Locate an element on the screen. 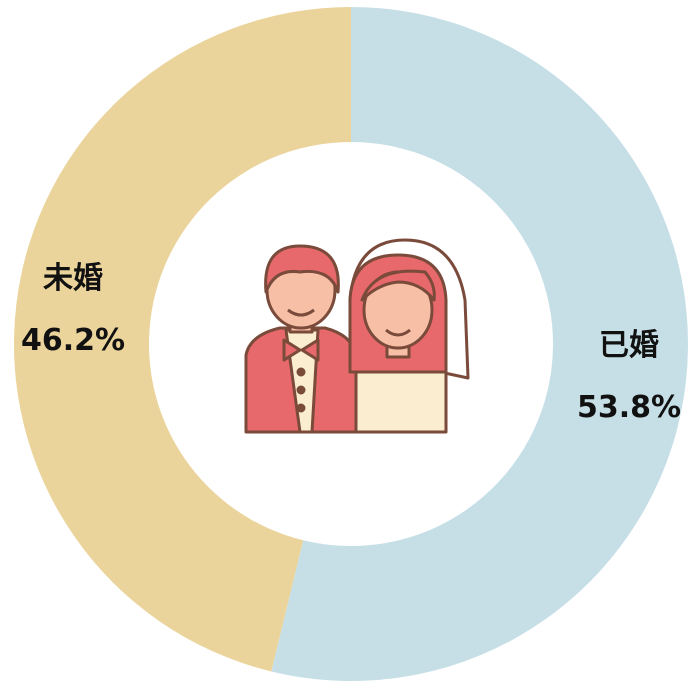 This screenshot has height=685, width=692. value-label: 46.2% is located at coordinates (73, 340).